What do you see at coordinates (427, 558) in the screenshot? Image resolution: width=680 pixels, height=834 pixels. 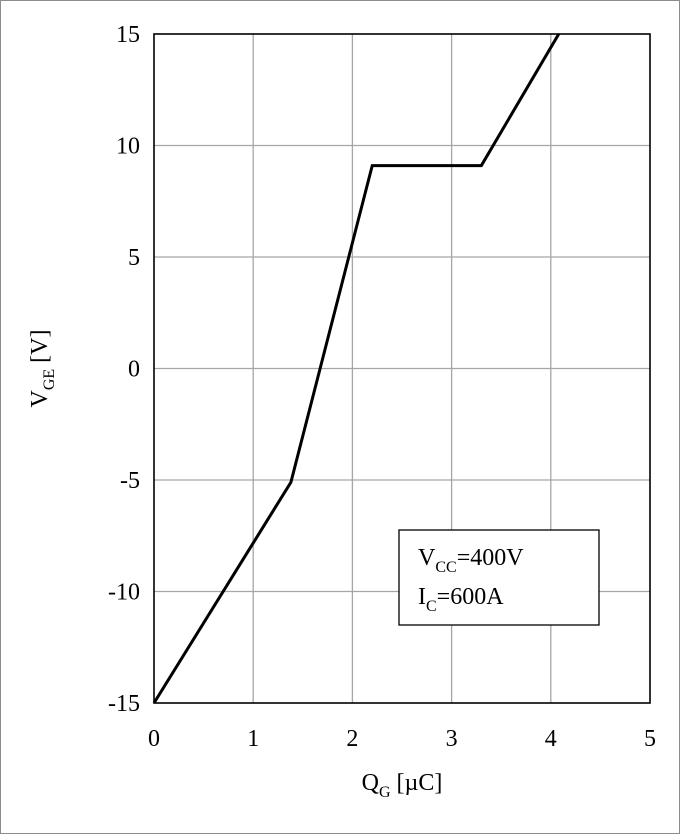 I see `annotation-vcc-main: V` at bounding box center [427, 558].